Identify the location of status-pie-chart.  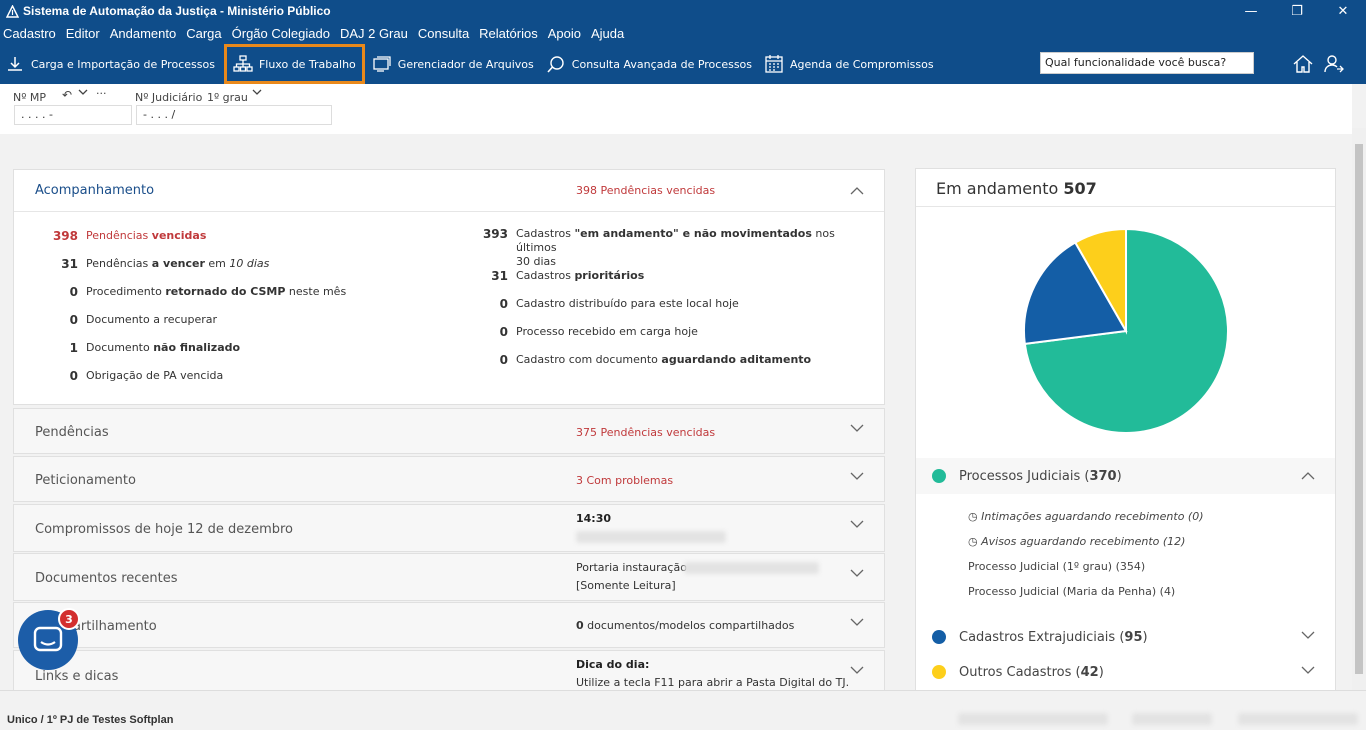
(1125, 332).